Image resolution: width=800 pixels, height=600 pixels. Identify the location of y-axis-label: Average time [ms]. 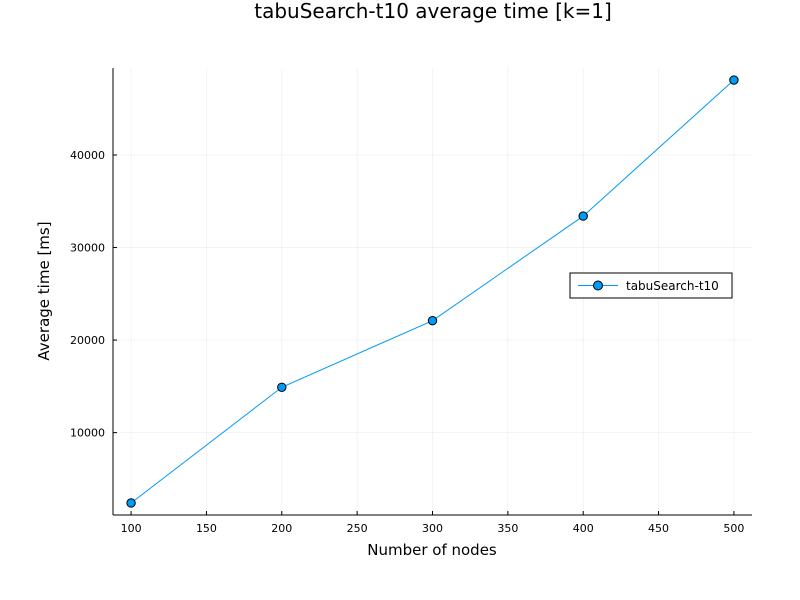
(44, 290).